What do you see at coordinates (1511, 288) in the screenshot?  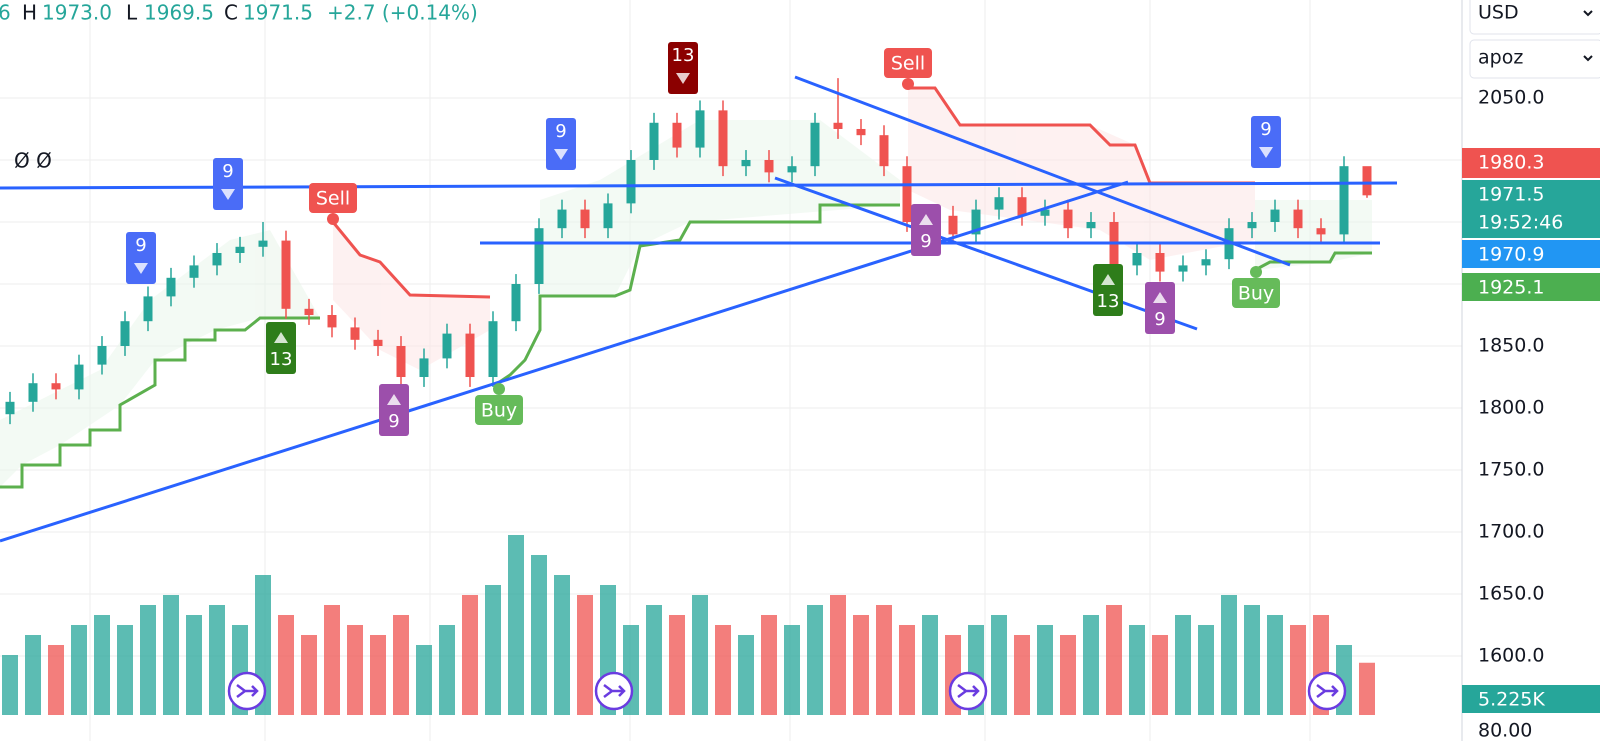 I see `price-label: 1925.1` at bounding box center [1511, 288].